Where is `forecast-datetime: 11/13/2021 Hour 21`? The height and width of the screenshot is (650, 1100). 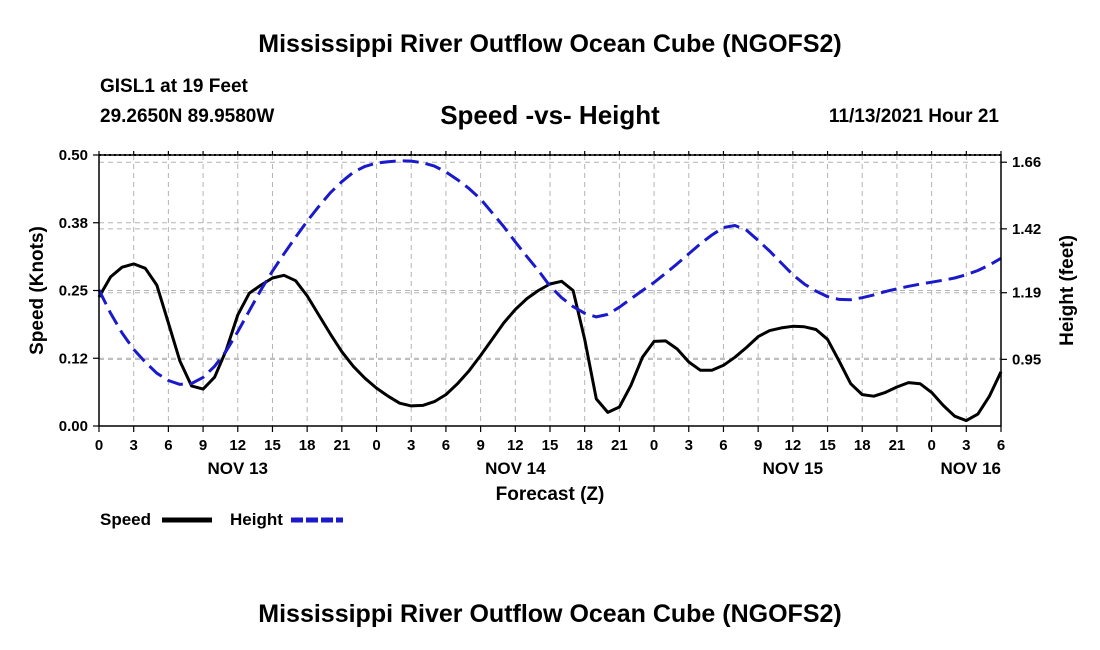 forecast-datetime: 11/13/2021 Hour 21 is located at coordinates (913, 116).